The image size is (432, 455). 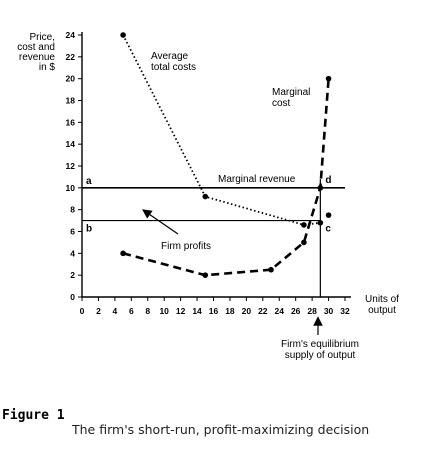 What do you see at coordinates (329, 311) in the screenshot?
I see `x-tick-label: 30` at bounding box center [329, 311].